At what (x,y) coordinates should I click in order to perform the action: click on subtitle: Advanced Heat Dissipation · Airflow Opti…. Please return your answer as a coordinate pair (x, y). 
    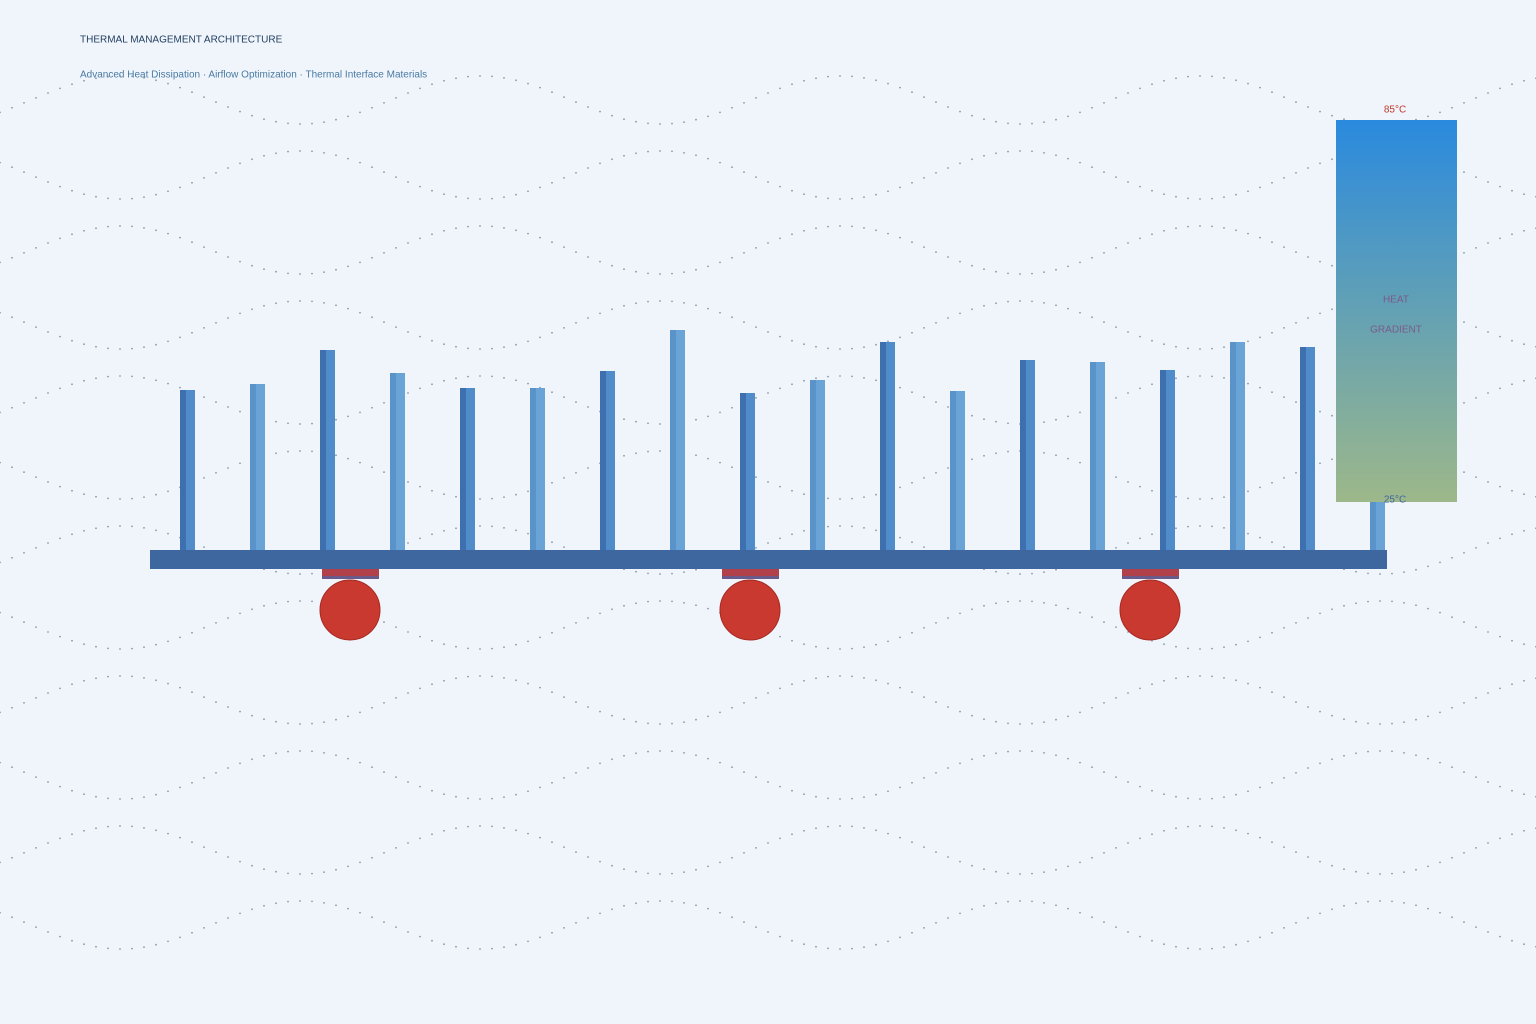
    Looking at the image, I should click on (253, 75).